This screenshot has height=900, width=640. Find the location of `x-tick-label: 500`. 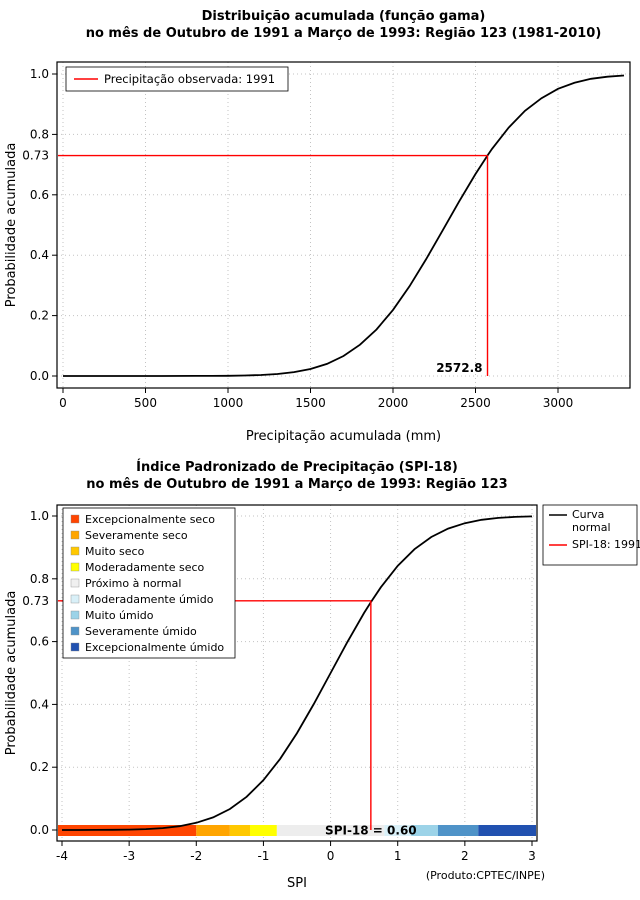

x-tick-label: 500 is located at coordinates (145, 403).